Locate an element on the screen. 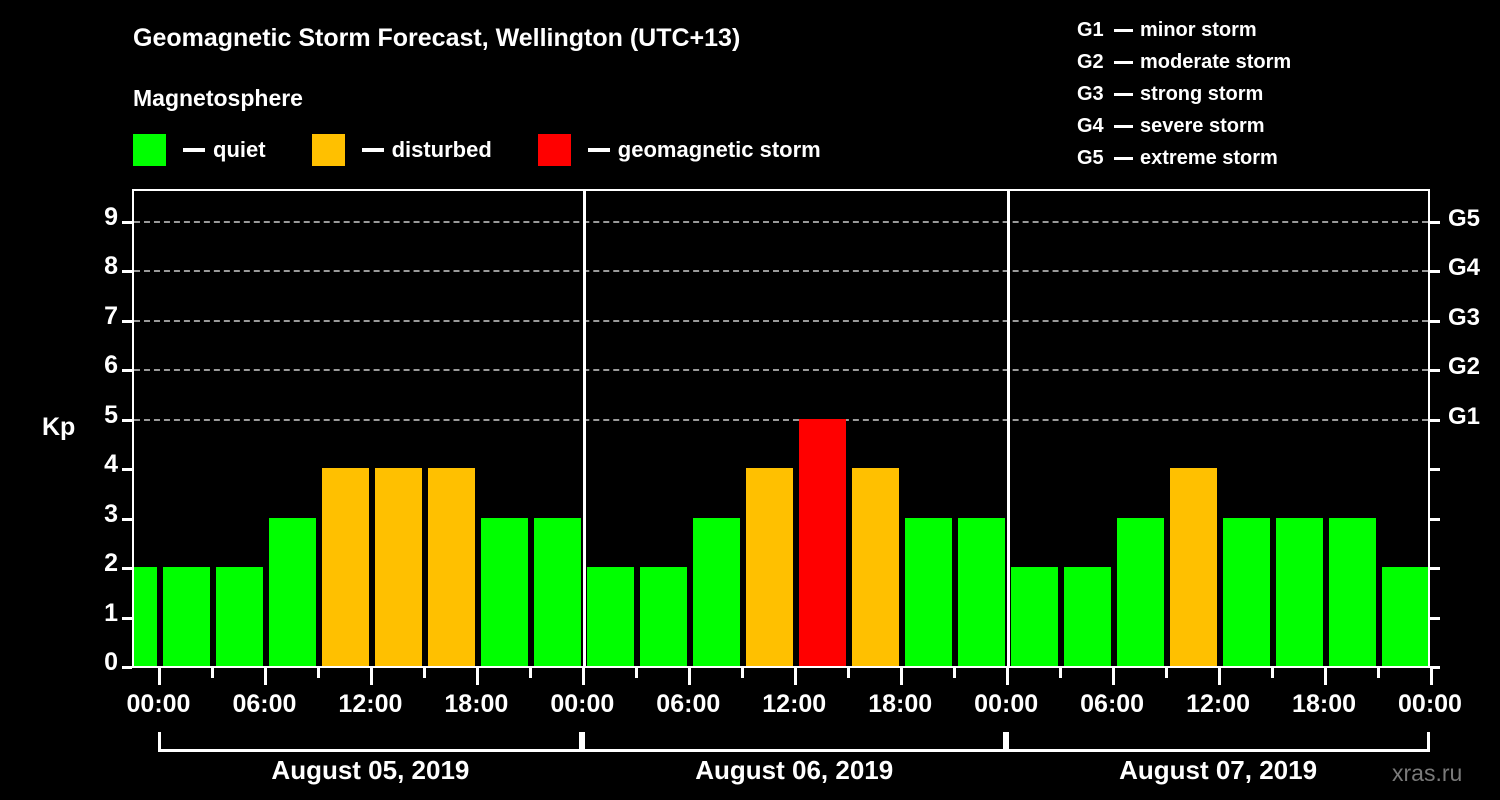 The image size is (1500, 800). g-scale-description: severe storm is located at coordinates (1202, 125).